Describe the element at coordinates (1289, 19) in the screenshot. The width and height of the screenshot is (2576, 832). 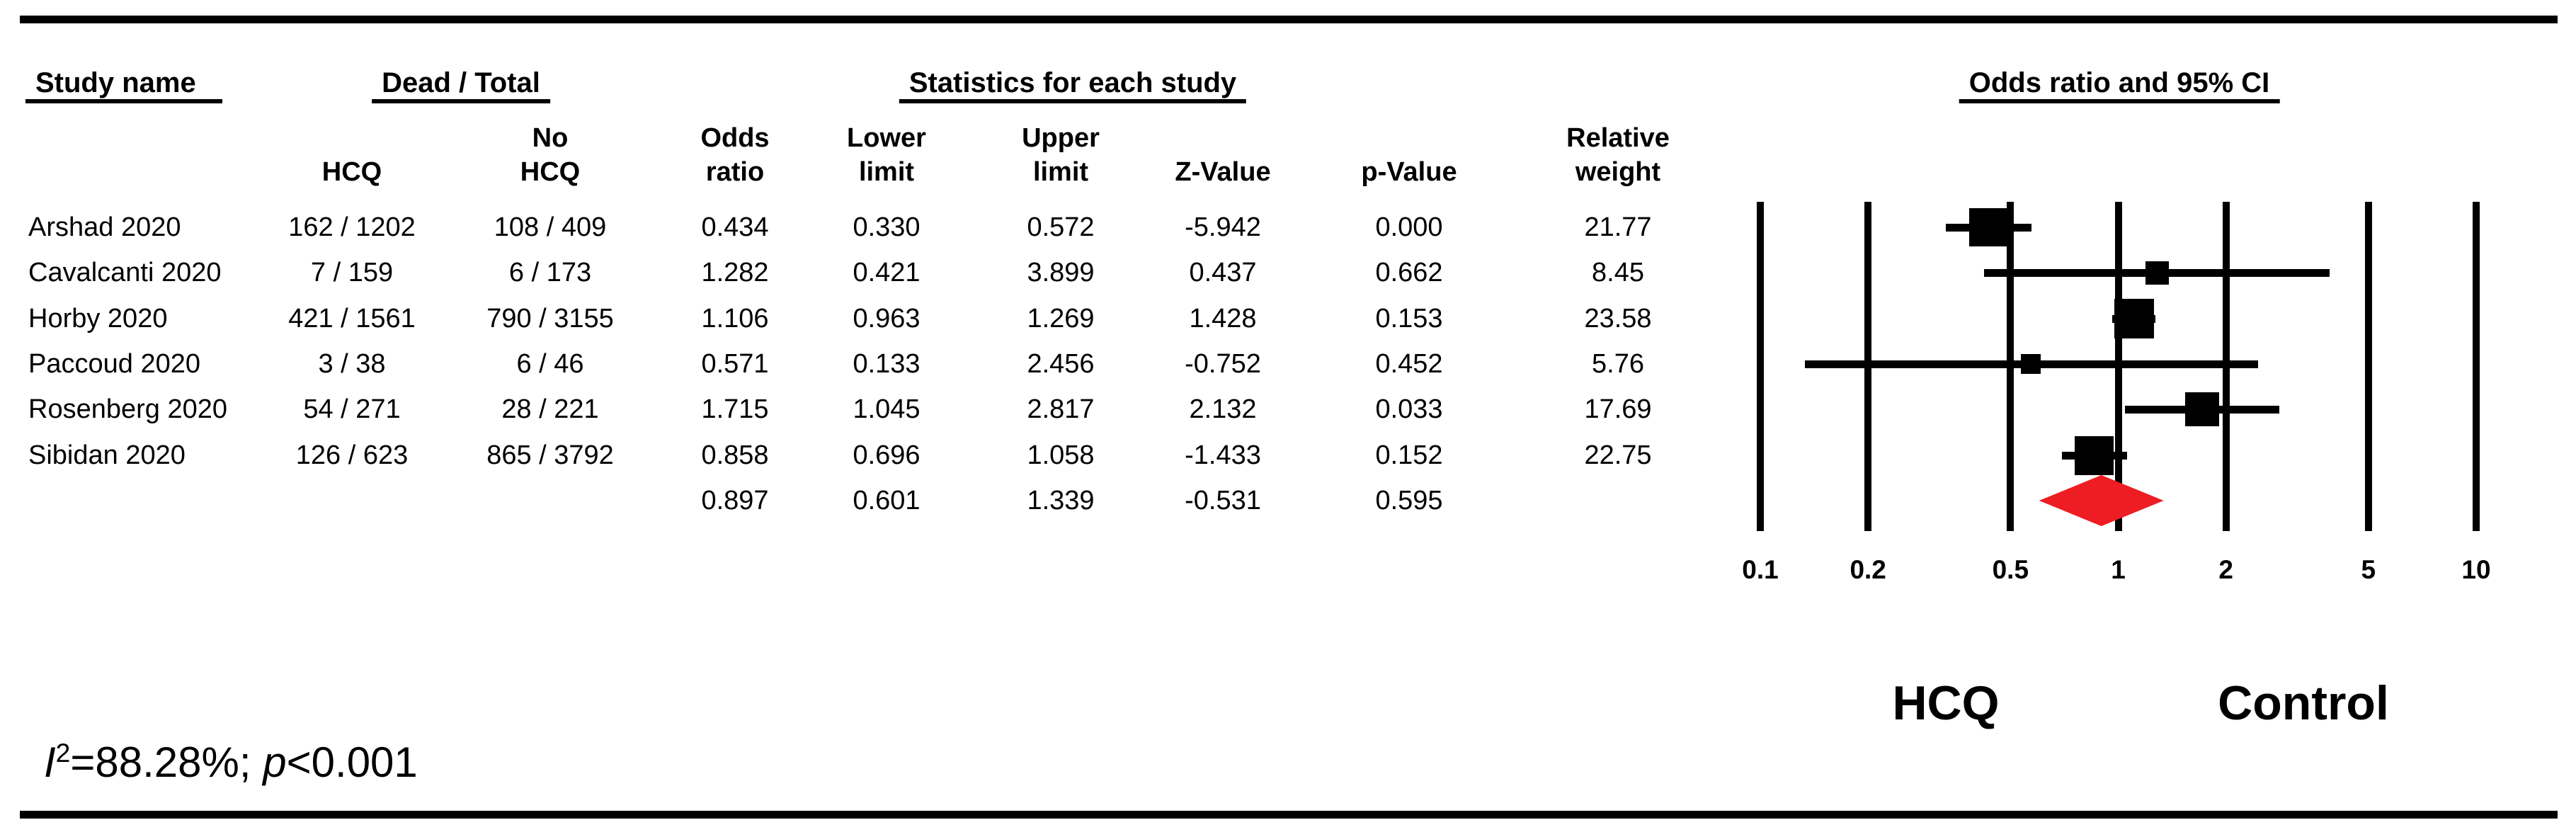
I see `top-border` at that location.